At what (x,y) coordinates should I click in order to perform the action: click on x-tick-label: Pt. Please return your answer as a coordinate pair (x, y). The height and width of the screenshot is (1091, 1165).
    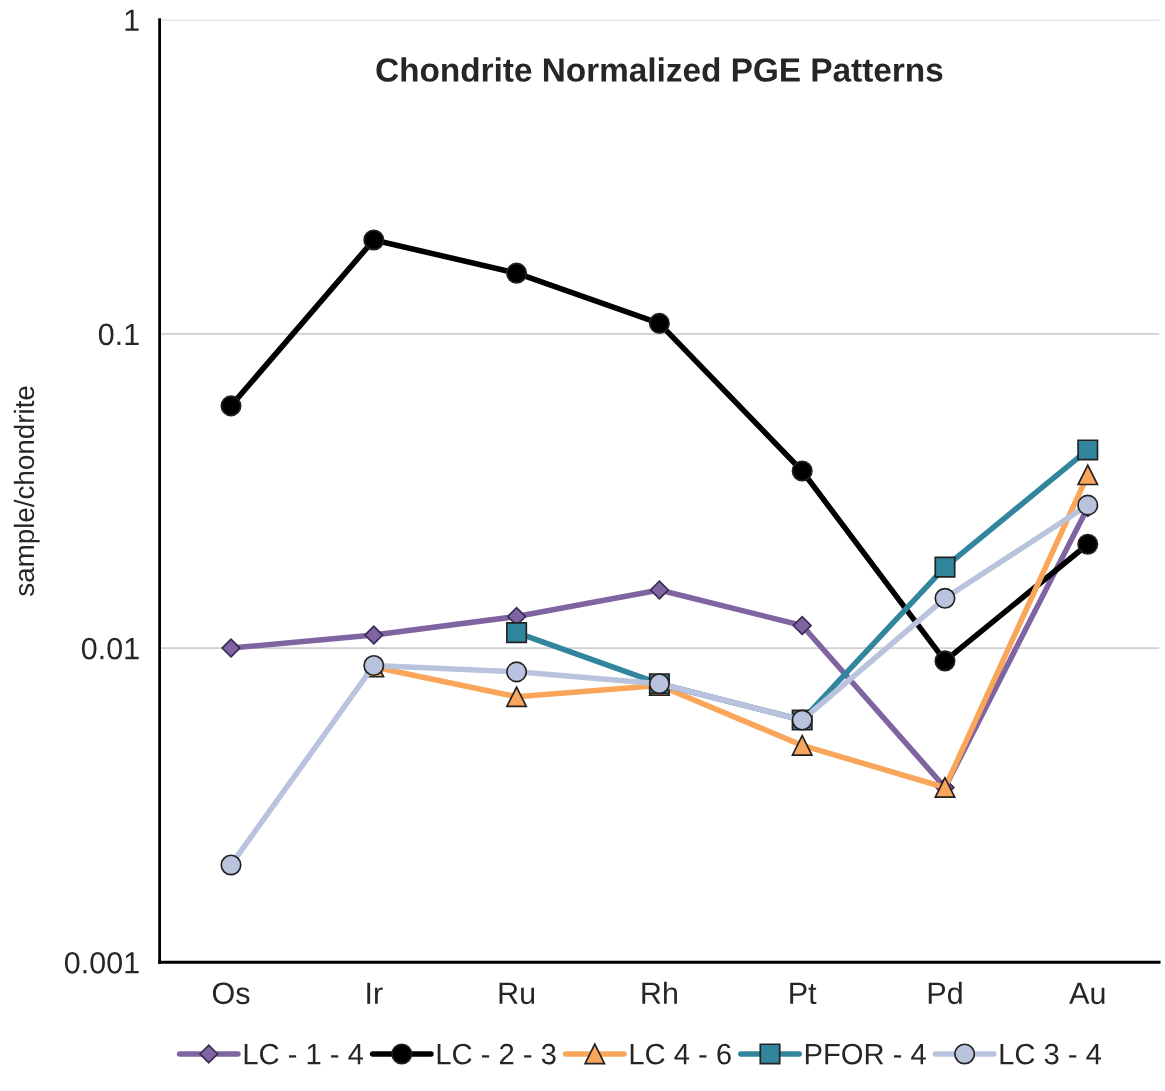
    Looking at the image, I should click on (803, 993).